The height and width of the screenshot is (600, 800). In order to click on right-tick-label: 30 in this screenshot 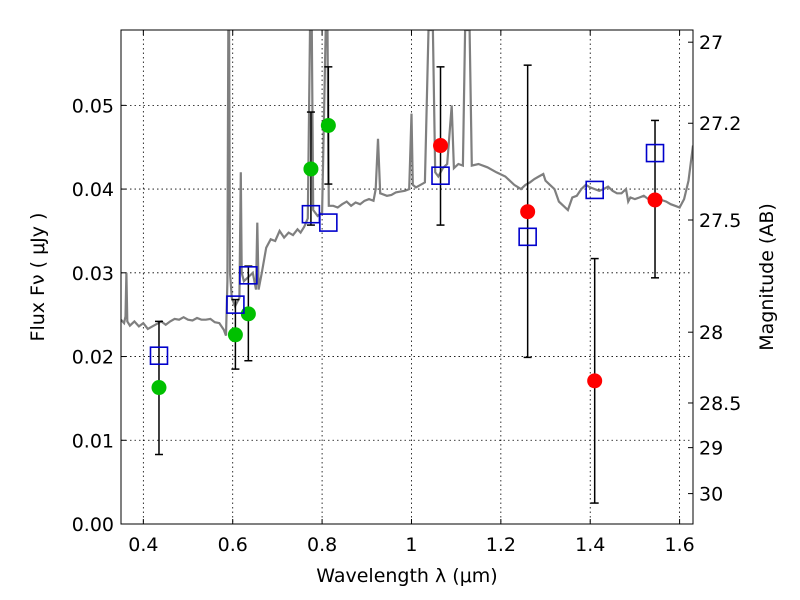, I will do `click(711, 495)`.